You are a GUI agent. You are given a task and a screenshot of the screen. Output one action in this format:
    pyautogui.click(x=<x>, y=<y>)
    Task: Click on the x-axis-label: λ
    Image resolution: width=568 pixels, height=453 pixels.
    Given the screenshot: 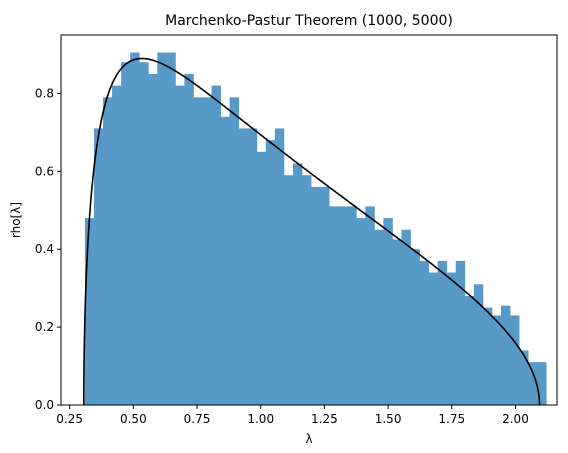 What is the action you would take?
    pyautogui.click(x=308, y=439)
    